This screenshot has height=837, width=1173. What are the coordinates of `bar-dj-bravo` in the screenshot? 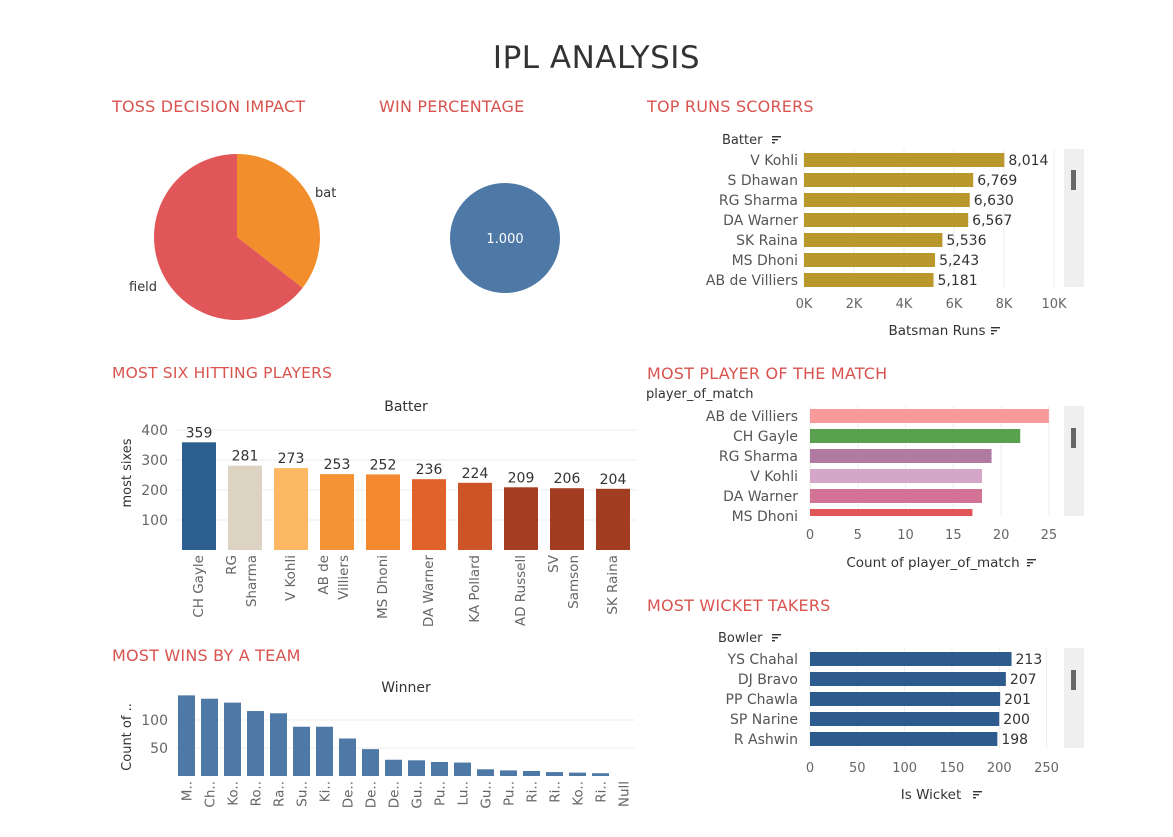 It's located at (908, 679).